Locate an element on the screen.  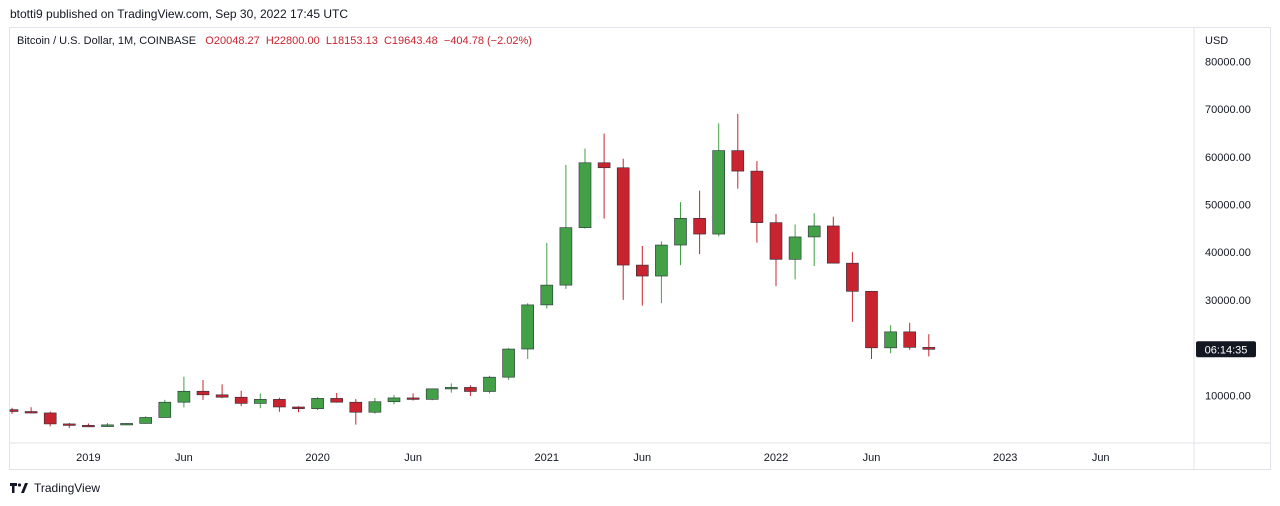
close-value: C19643.48 is located at coordinates (410, 41).